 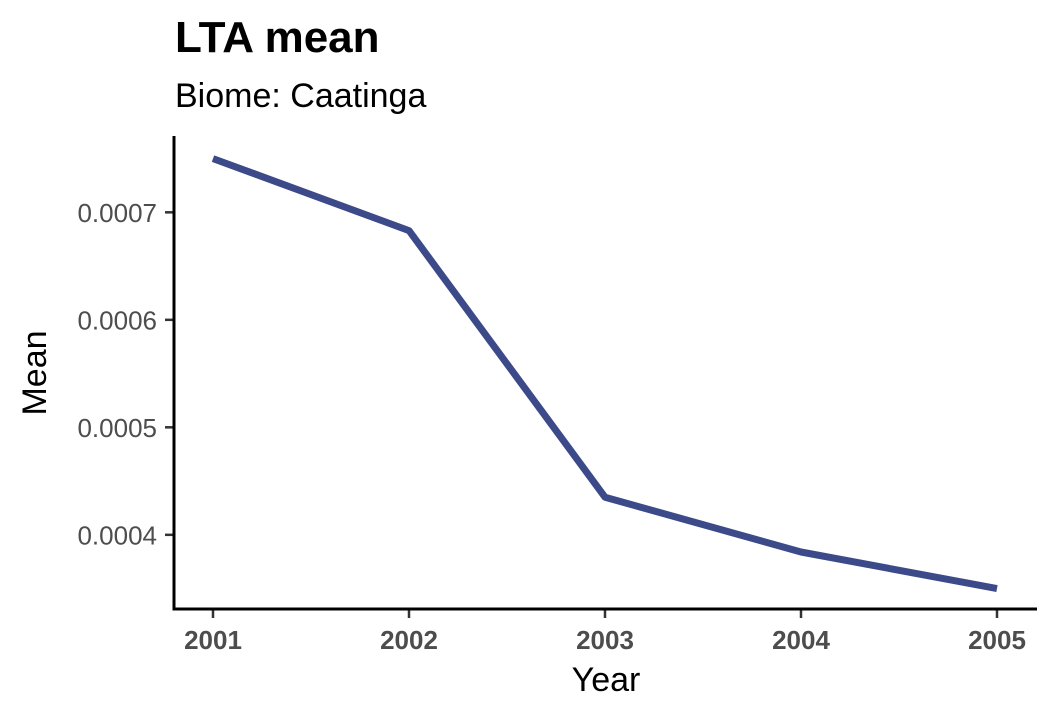 What do you see at coordinates (409, 640) in the screenshot?
I see `x-tick-label: 2002` at bounding box center [409, 640].